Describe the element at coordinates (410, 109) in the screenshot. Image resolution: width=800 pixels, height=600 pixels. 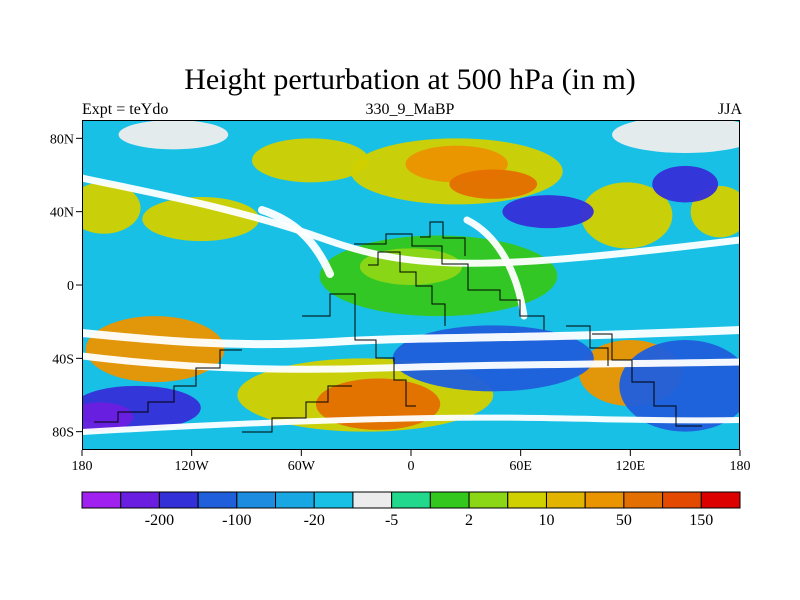
I see `time-label: 330_9_MaBP` at that location.